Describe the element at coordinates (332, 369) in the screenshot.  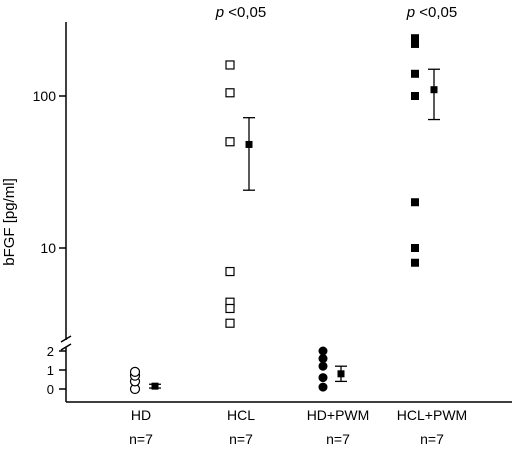
I see `group-hd-pwm` at that location.